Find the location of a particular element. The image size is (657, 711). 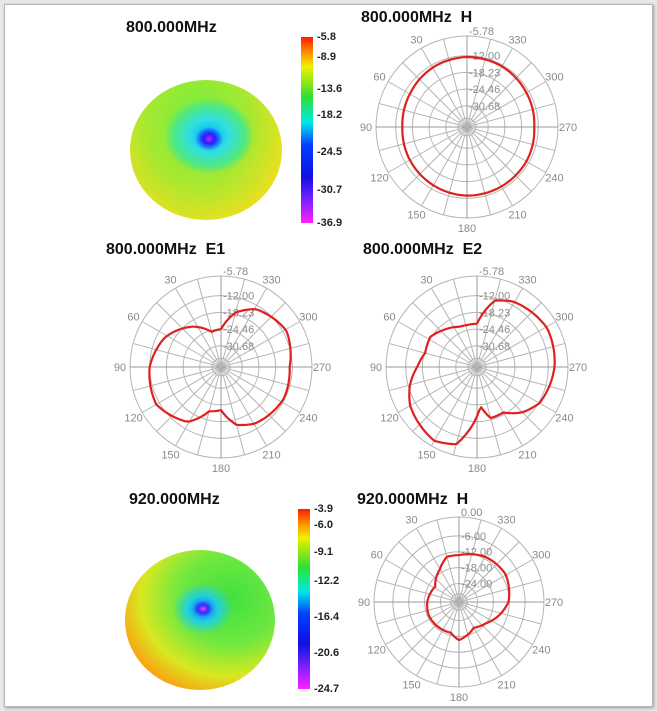

polar-chart-title: 800.000MHz E1 is located at coordinates (166, 249).